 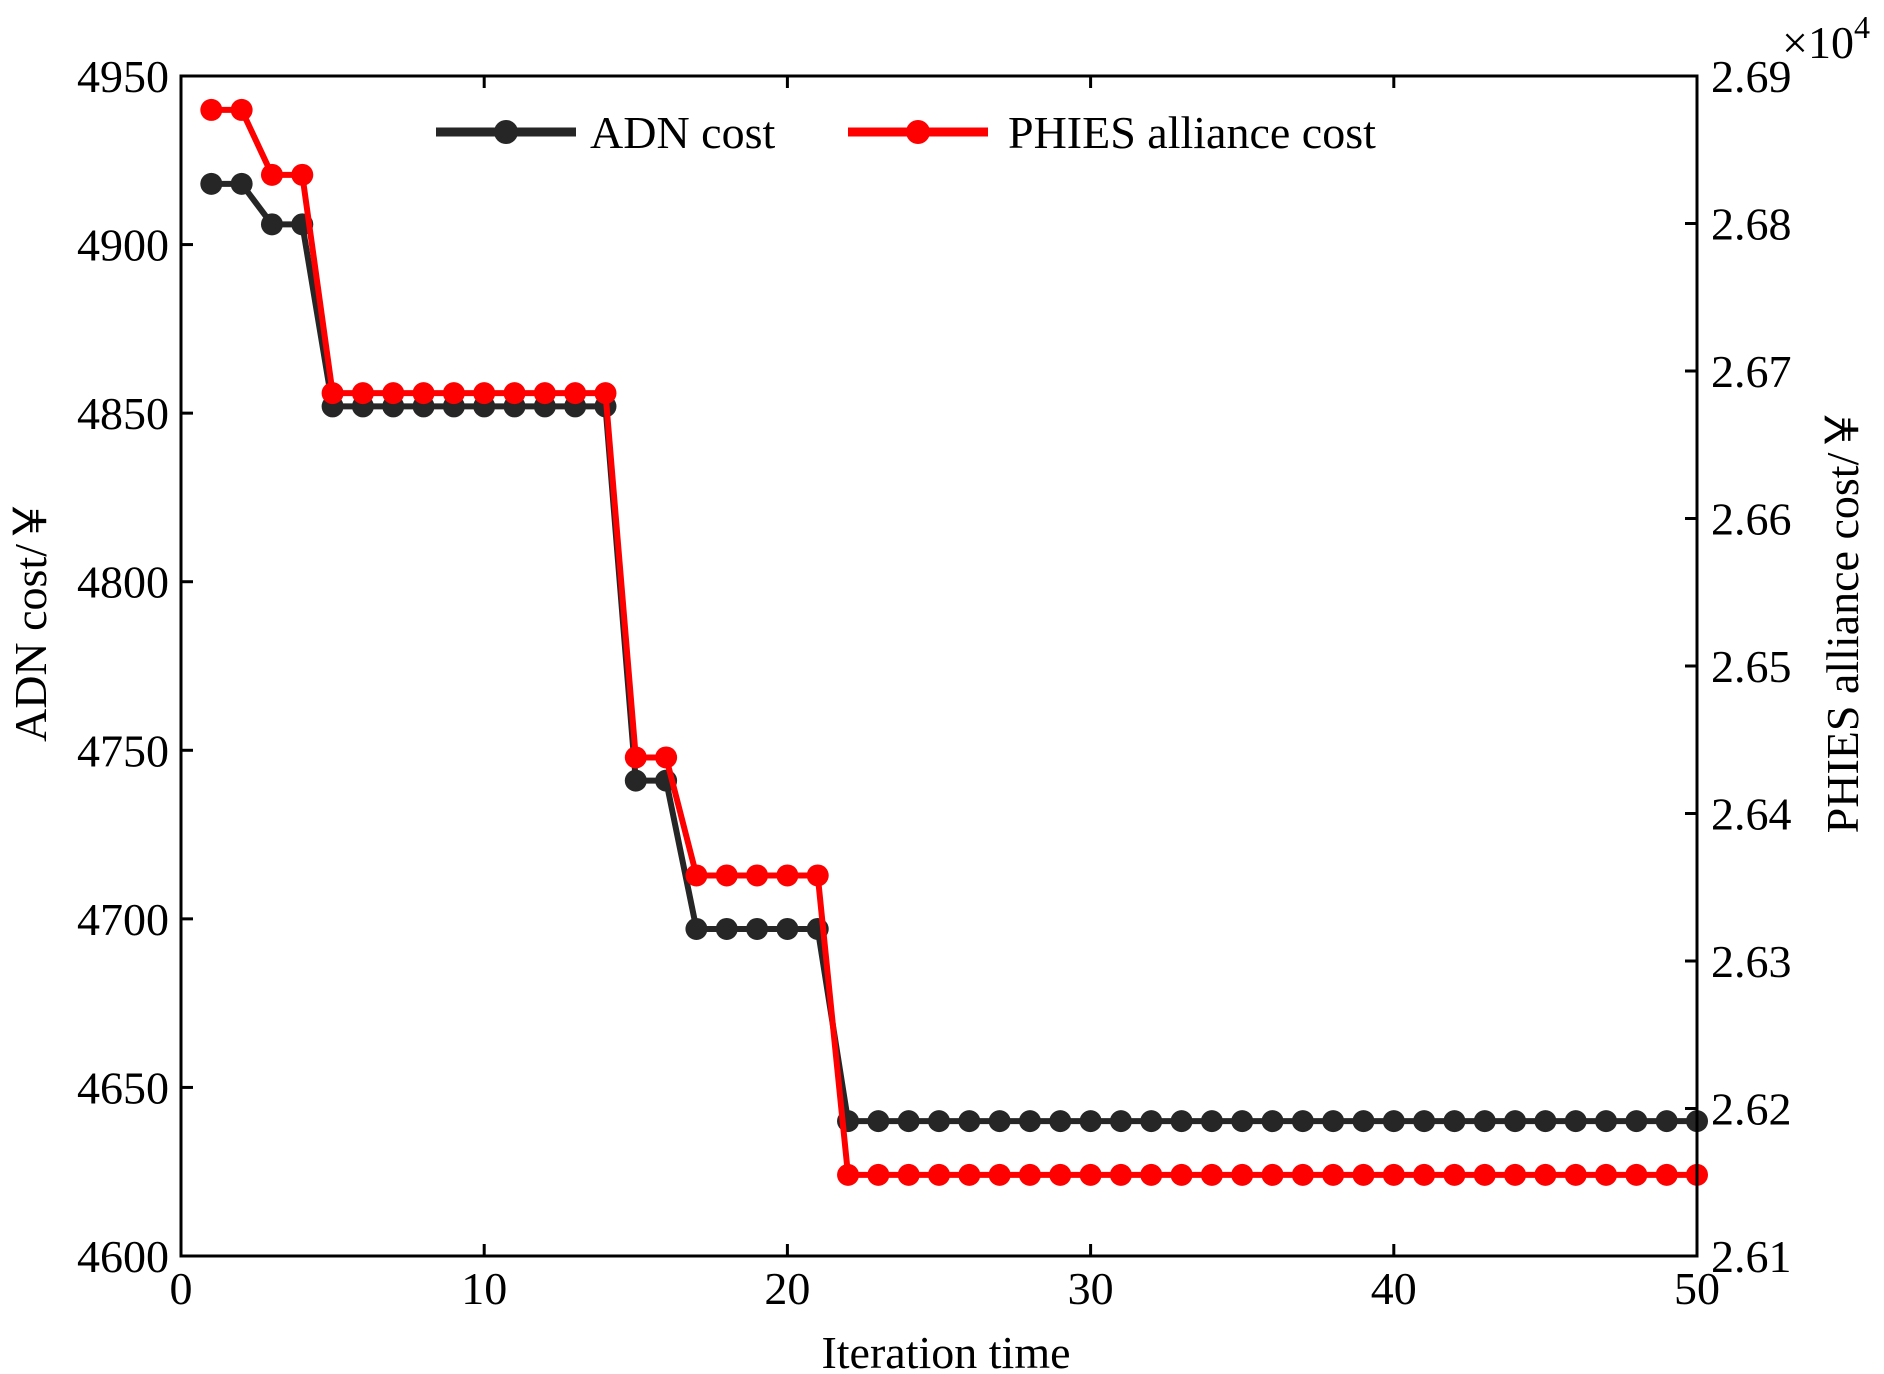 What do you see at coordinates (123, 1087) in the screenshot?
I see `left-y-tick-label: 4650` at bounding box center [123, 1087].